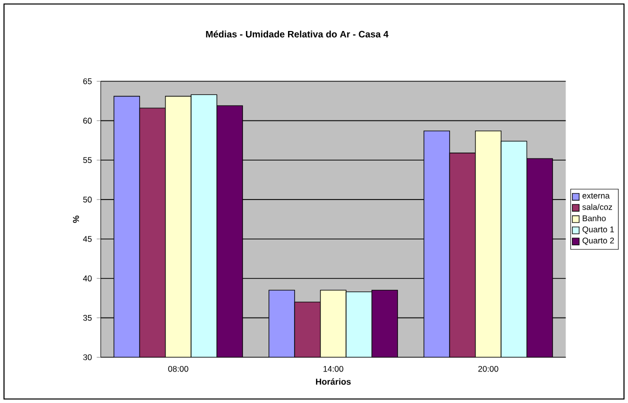  Describe the element at coordinates (596, 196) in the screenshot. I see `legend-label: externa` at that location.